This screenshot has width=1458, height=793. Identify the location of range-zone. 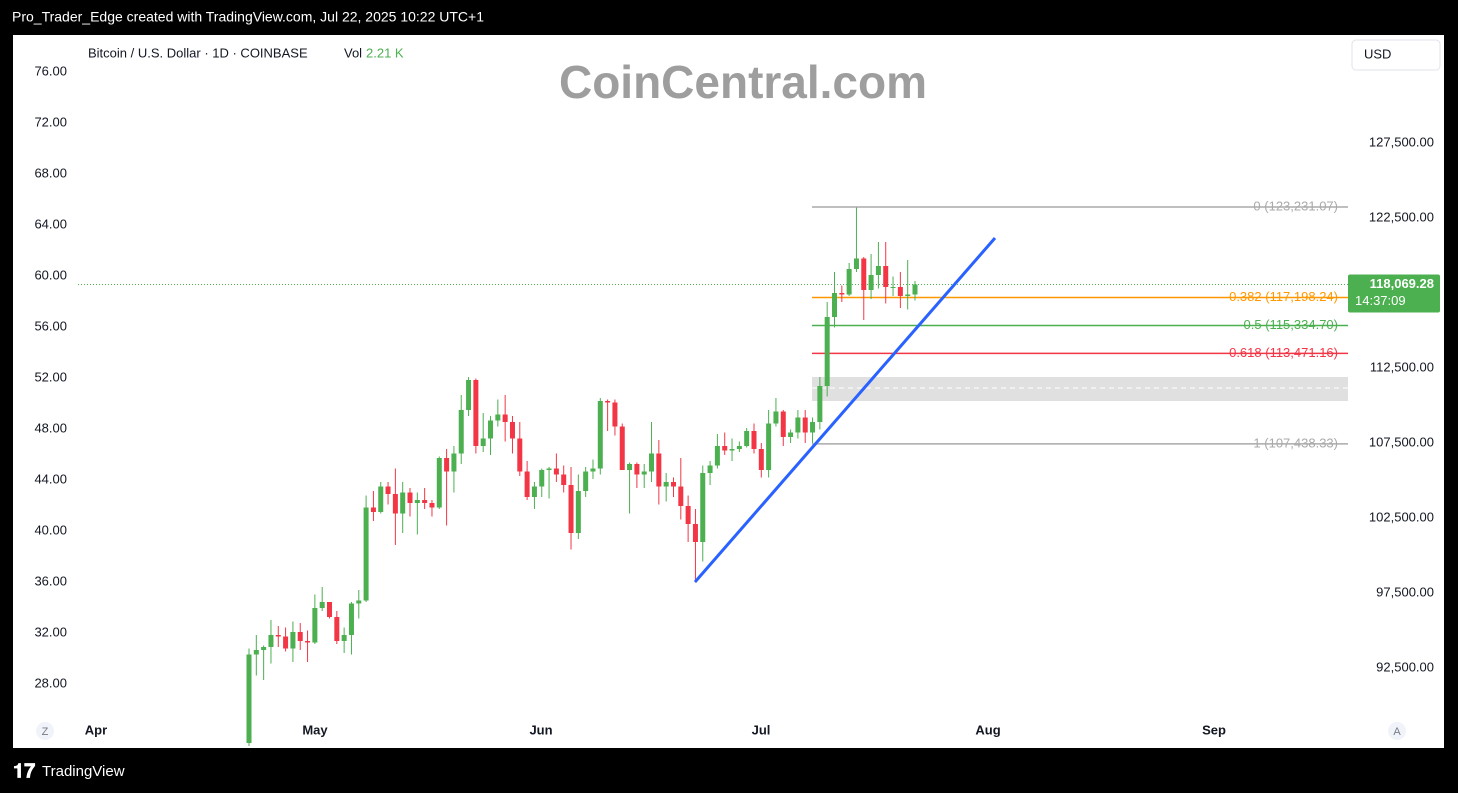
(1080, 389).